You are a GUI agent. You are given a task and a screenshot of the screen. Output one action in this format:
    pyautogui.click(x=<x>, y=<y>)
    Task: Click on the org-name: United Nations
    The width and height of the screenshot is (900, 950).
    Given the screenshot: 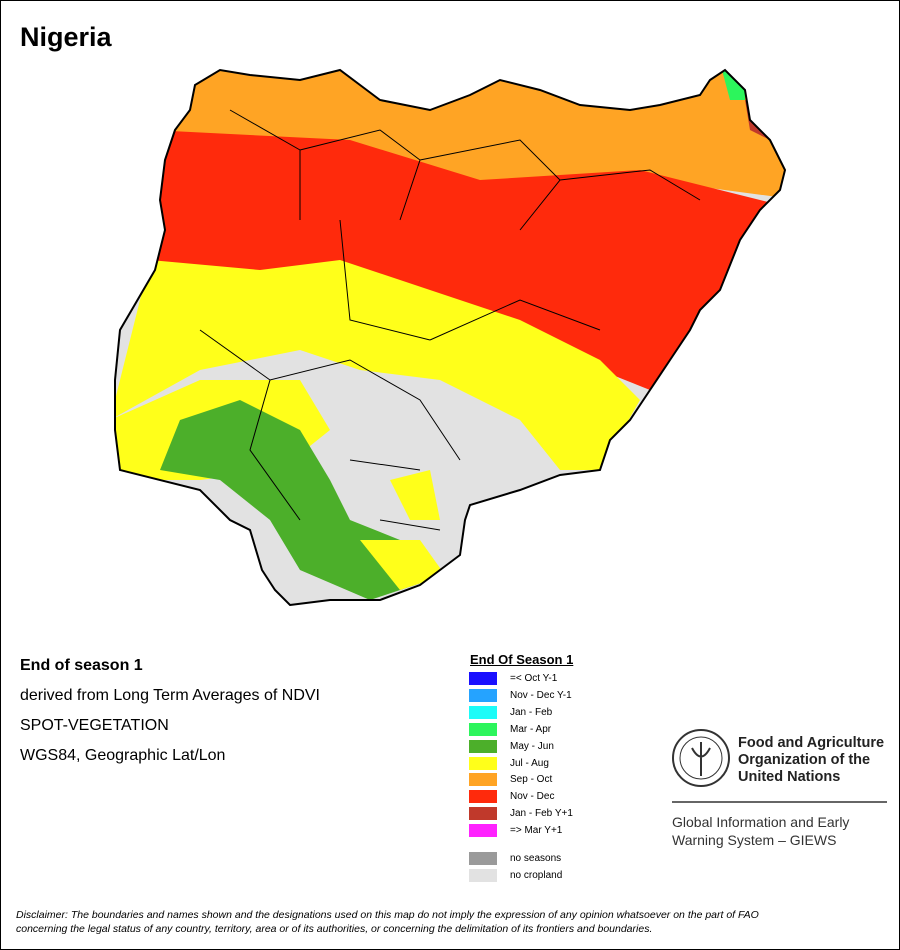 What is the action you would take?
    pyautogui.click(x=789, y=777)
    